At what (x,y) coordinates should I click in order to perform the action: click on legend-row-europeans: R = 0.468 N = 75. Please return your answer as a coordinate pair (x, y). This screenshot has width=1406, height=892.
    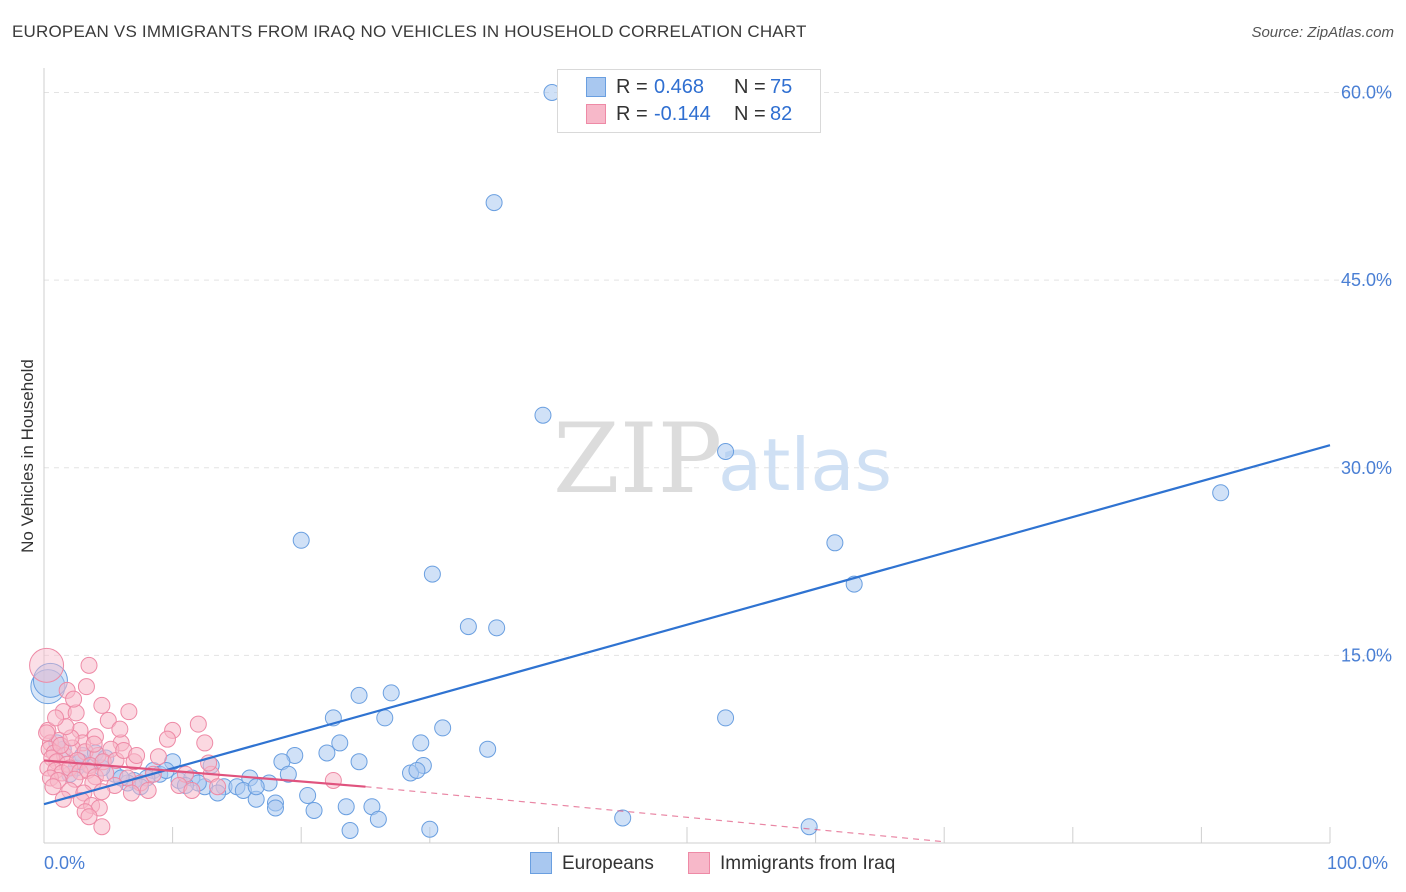
    Looking at the image, I should click on (689, 88).